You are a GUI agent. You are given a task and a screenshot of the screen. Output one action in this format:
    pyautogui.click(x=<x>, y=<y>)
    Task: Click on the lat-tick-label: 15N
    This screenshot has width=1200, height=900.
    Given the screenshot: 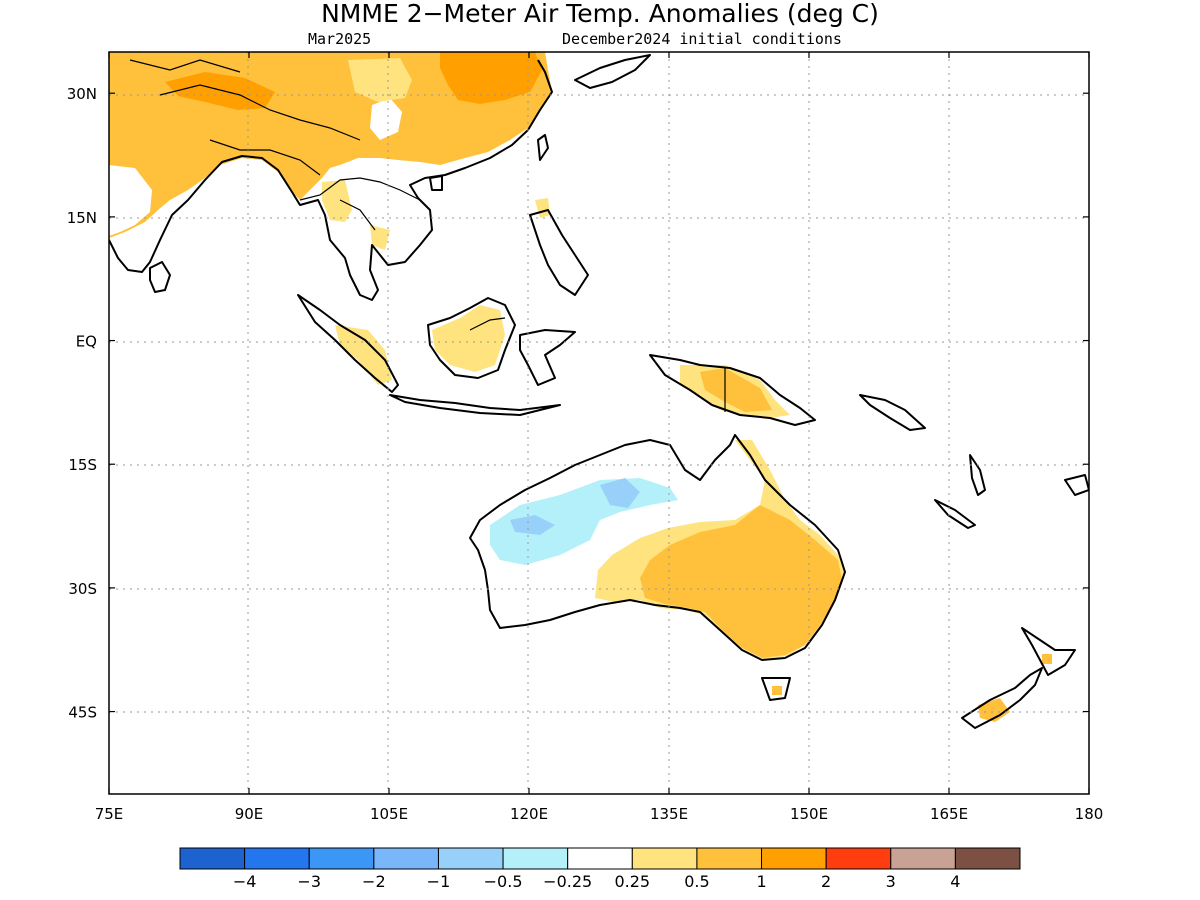 What is the action you would take?
    pyautogui.click(x=82, y=218)
    